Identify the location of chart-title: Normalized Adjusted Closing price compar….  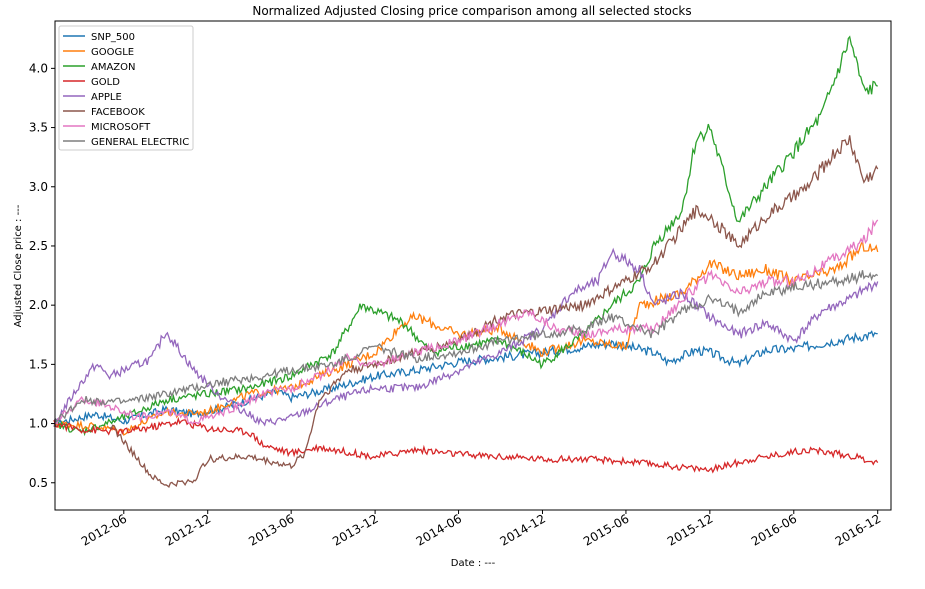
(471, 11).